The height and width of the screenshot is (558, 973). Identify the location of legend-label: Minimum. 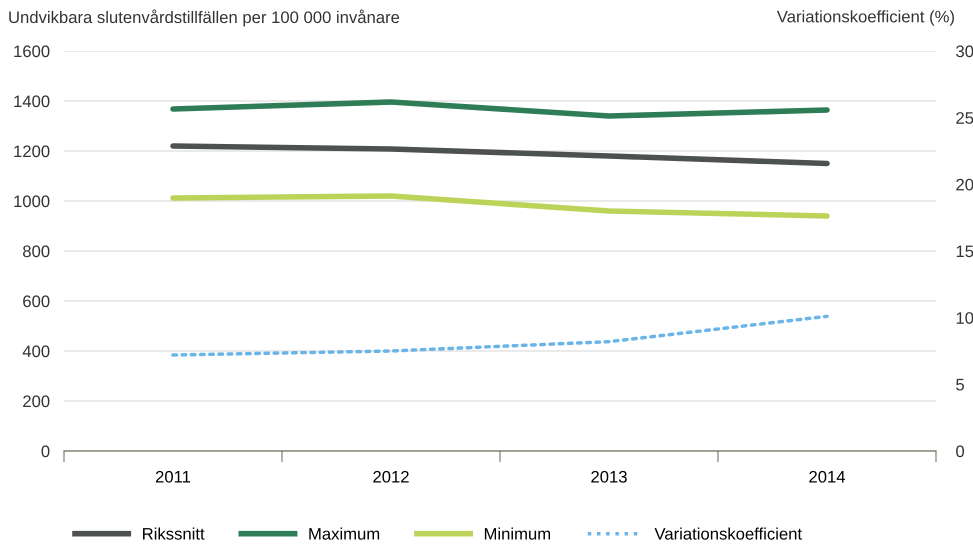
(517, 533).